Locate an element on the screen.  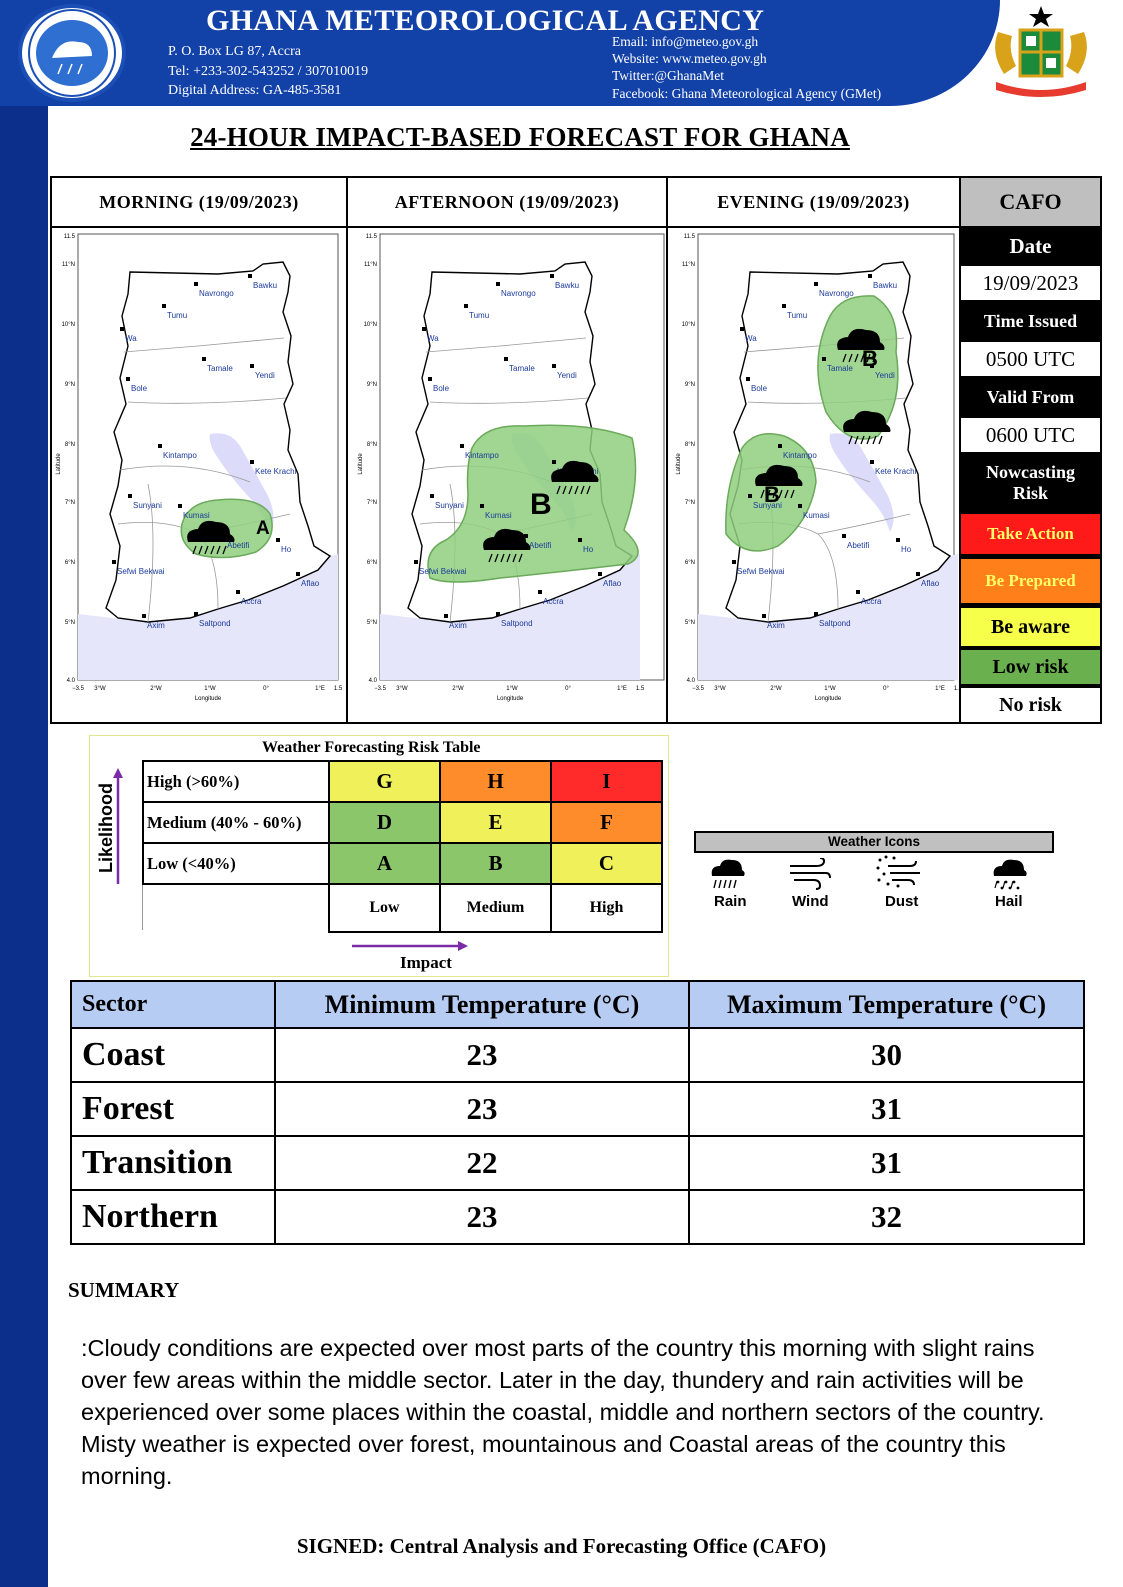
sea-area is located at coordinates (828, 617).